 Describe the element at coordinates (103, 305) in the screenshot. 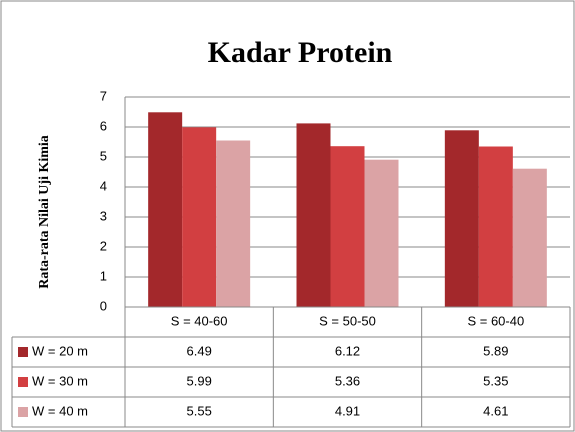

I see `y-tick-label: 0` at that location.